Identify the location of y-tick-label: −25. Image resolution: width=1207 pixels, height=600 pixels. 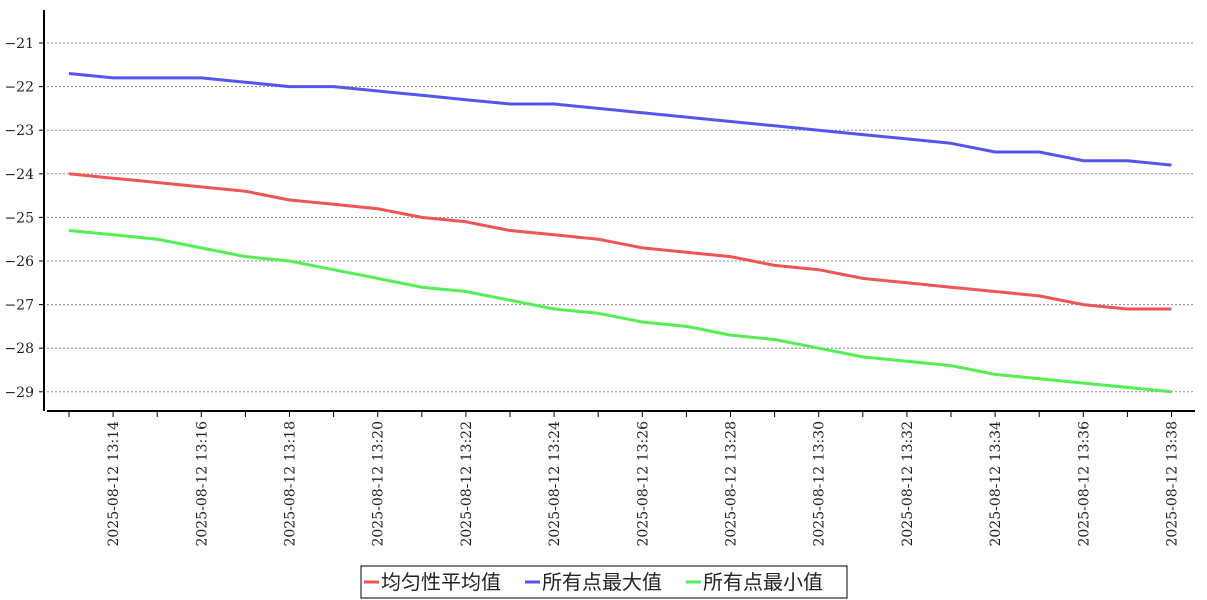
(19, 218).